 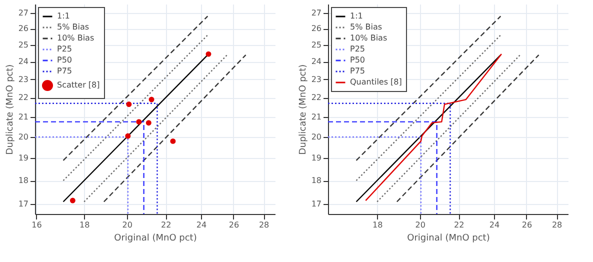 I want to click on x-tick-label: 16, so click(x=37, y=225).